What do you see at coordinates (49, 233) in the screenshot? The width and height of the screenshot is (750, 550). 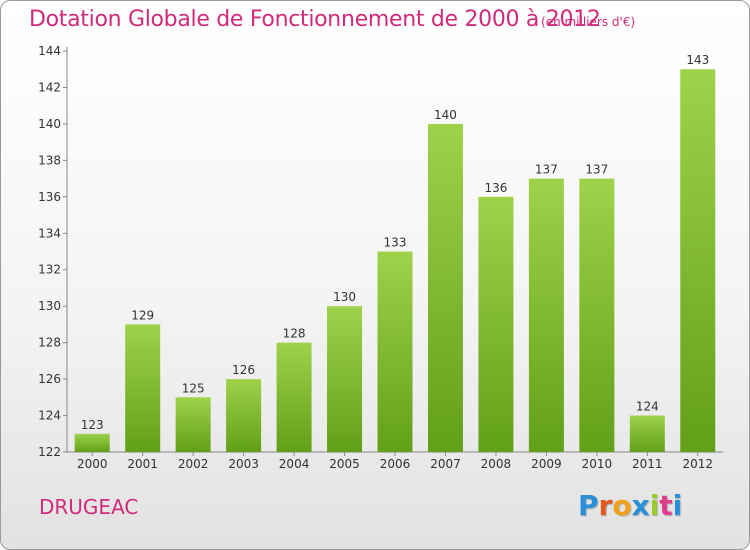 I see `y-tick-label: 134` at bounding box center [49, 233].